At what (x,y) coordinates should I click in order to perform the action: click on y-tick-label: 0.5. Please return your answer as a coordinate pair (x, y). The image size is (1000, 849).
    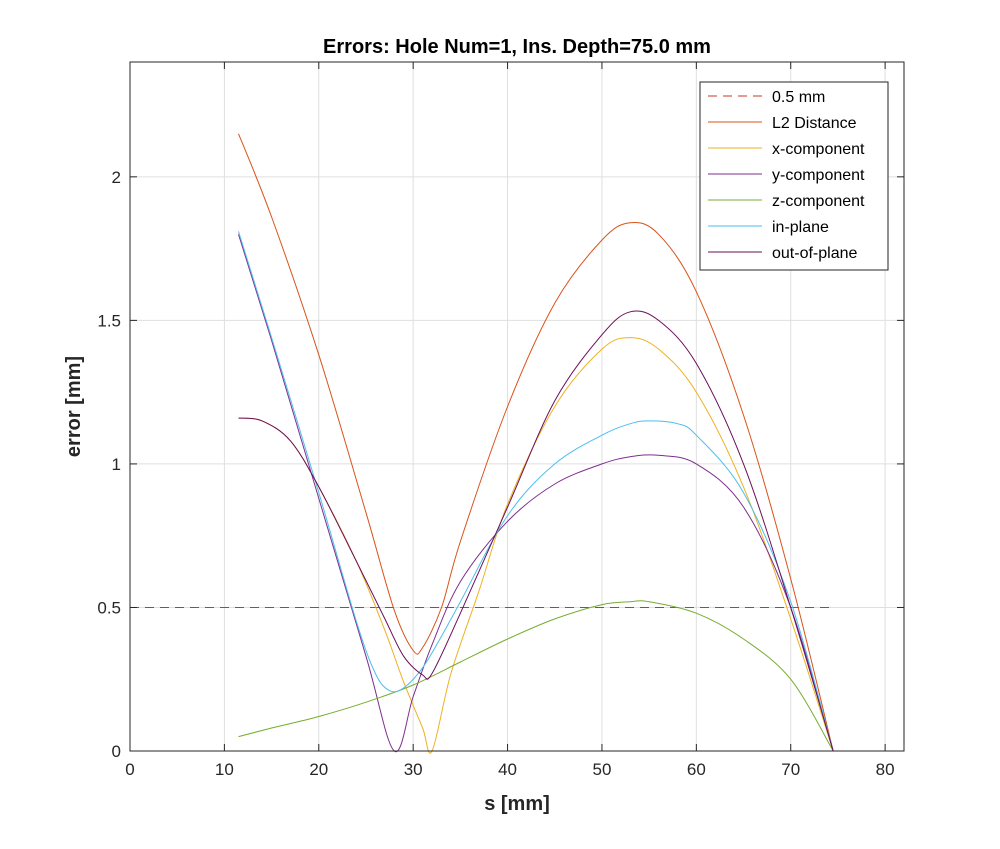
    Looking at the image, I should click on (109, 607).